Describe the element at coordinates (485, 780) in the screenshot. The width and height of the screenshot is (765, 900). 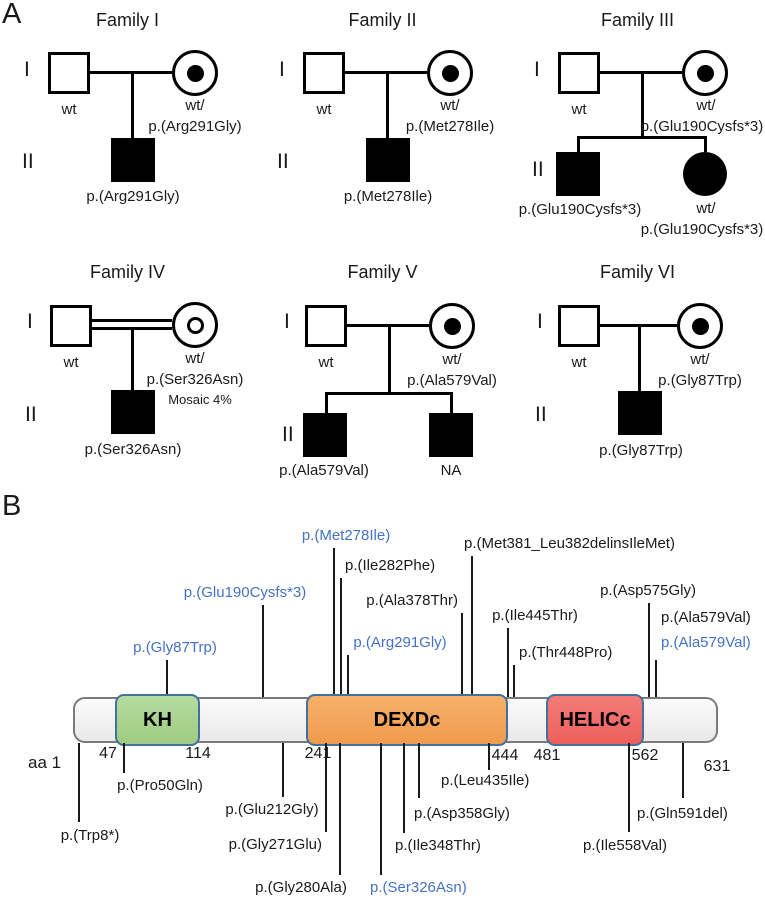
I see `mutation-label-leu435ile: p.(Leu435Ile)` at that location.